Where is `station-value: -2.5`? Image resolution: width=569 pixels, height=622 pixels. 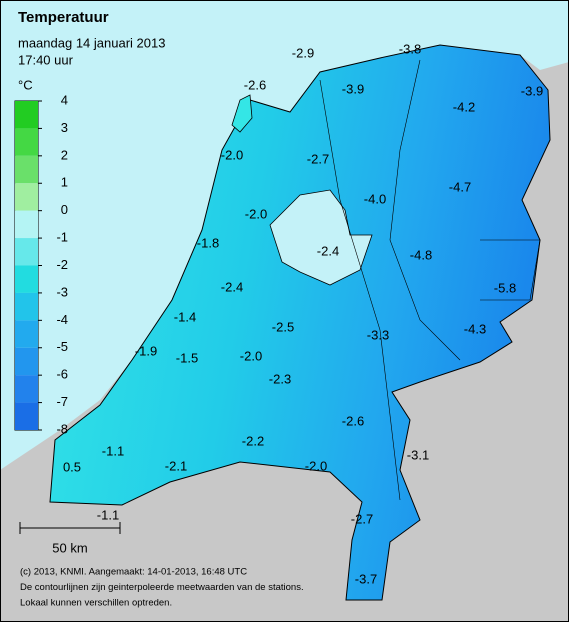
station-value: -2.5 is located at coordinates (283, 326).